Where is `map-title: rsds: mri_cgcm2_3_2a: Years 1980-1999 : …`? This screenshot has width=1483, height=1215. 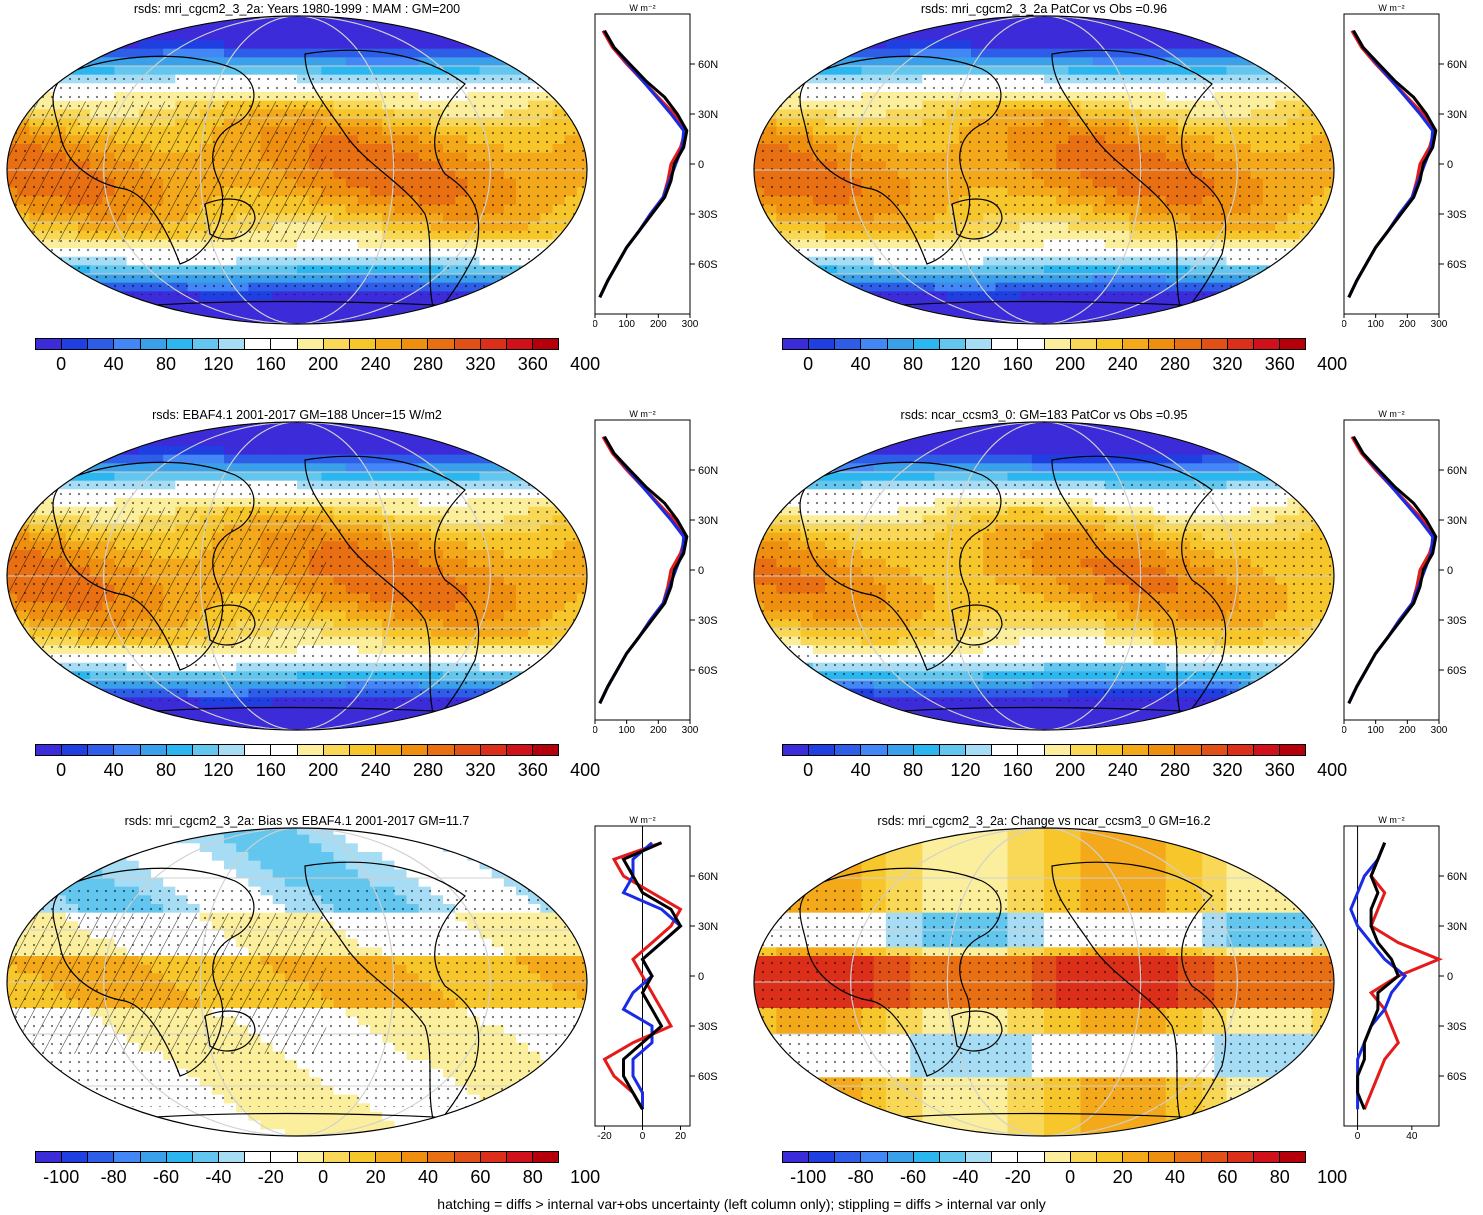 map-title: rsds: mri_cgcm2_3_2a: Years 1980-1999 : … is located at coordinates (297, 9).